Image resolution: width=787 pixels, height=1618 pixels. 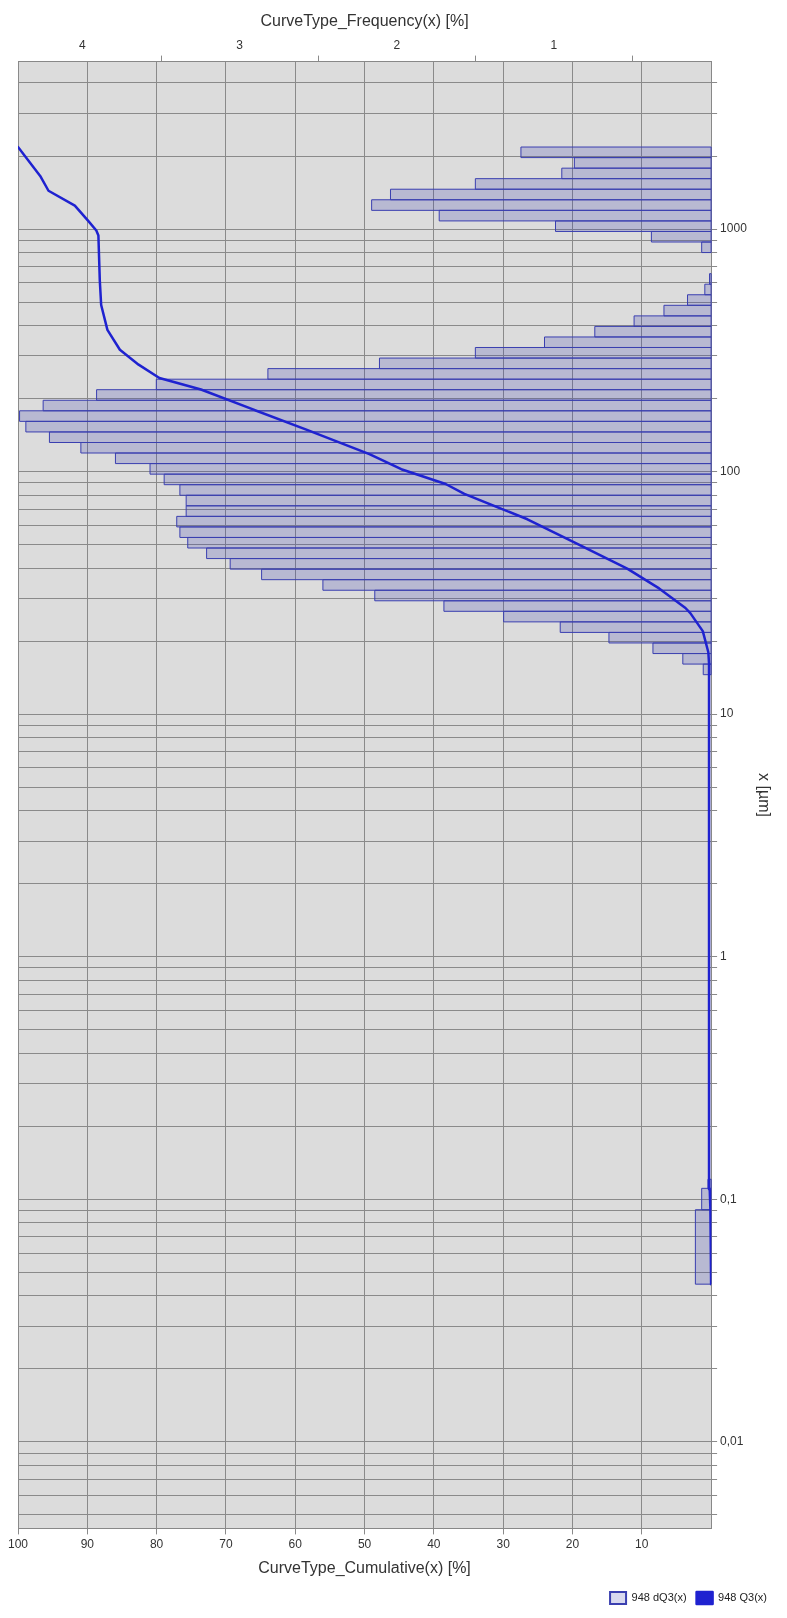 What do you see at coordinates (226, 1543) in the screenshot?
I see `x-tick-label: 70` at bounding box center [226, 1543].